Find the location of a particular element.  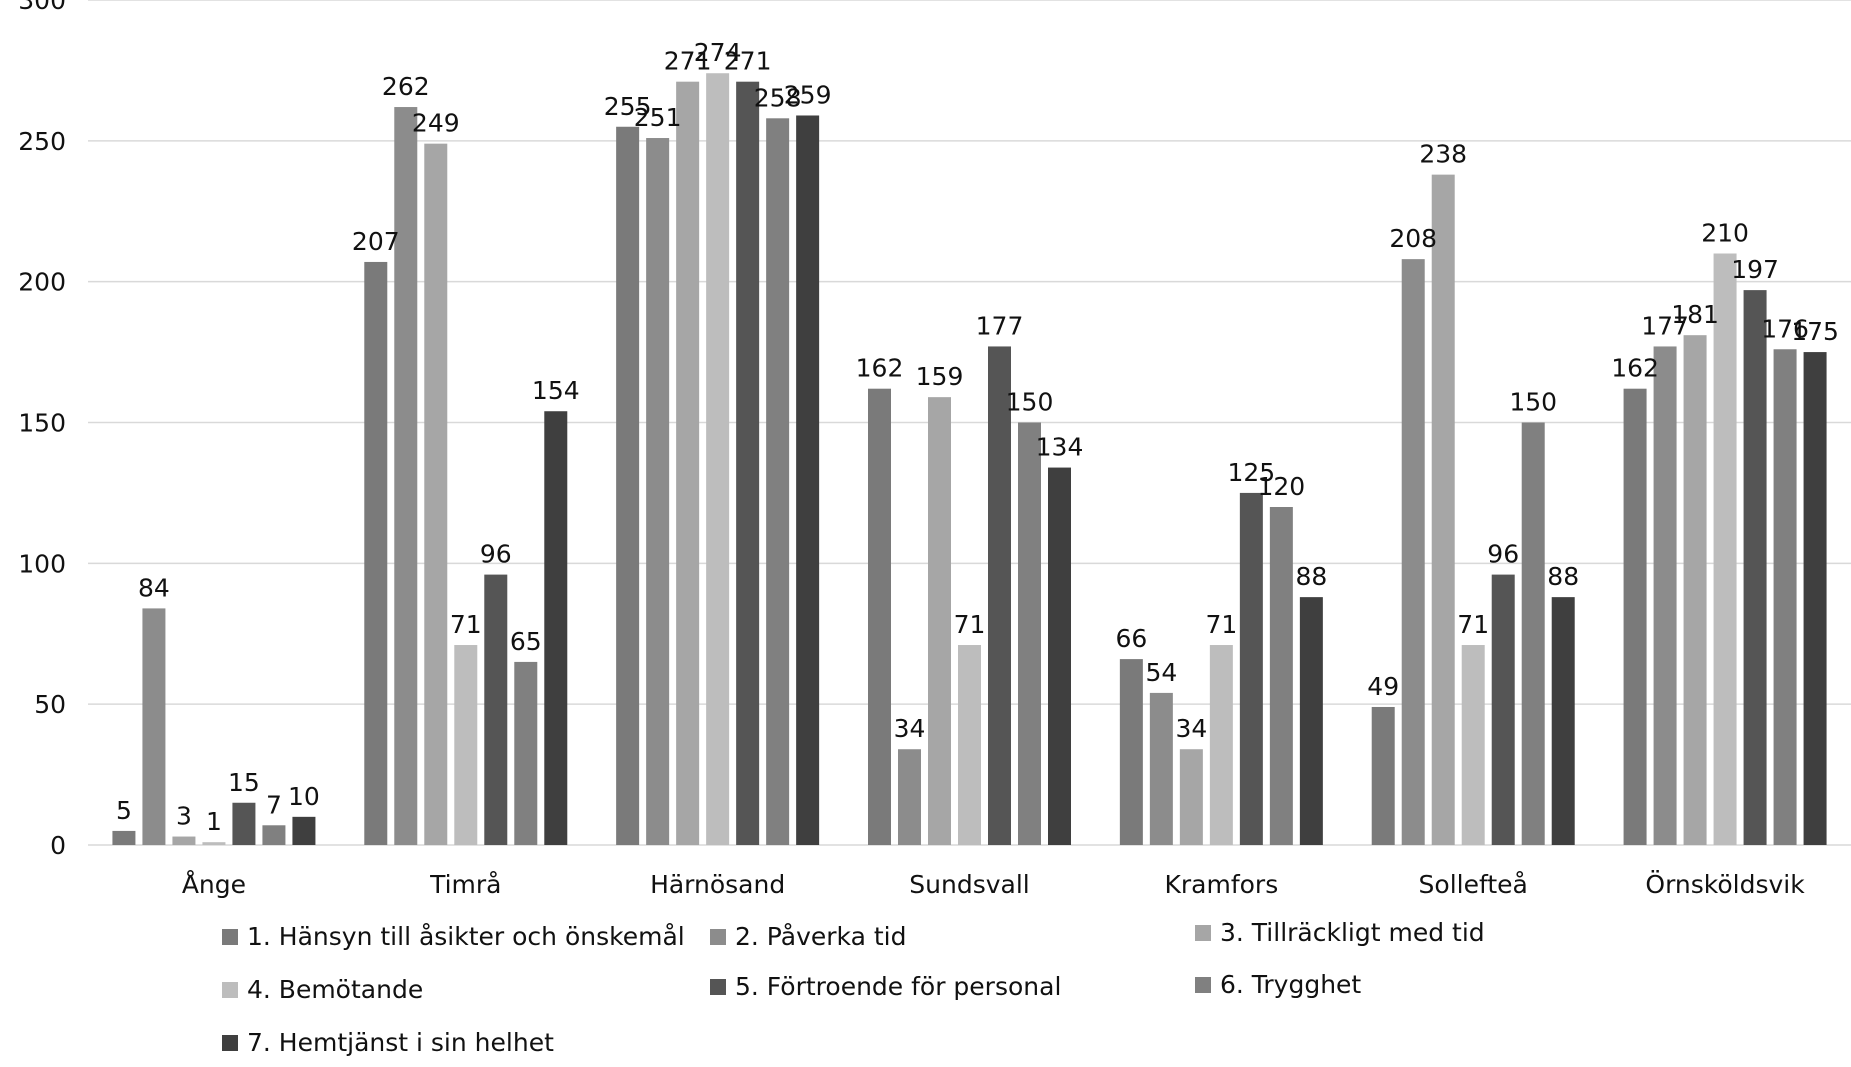

data-label: 207 is located at coordinates (376, 241).